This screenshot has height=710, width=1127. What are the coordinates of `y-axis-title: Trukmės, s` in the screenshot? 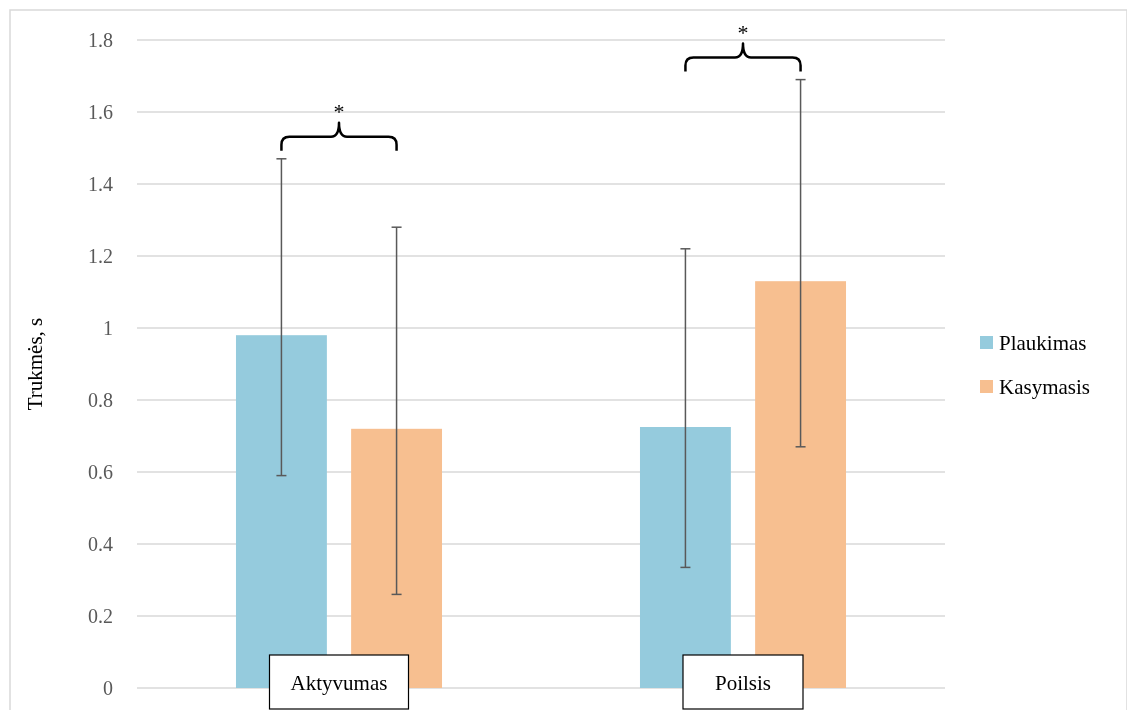 It's located at (35, 364).